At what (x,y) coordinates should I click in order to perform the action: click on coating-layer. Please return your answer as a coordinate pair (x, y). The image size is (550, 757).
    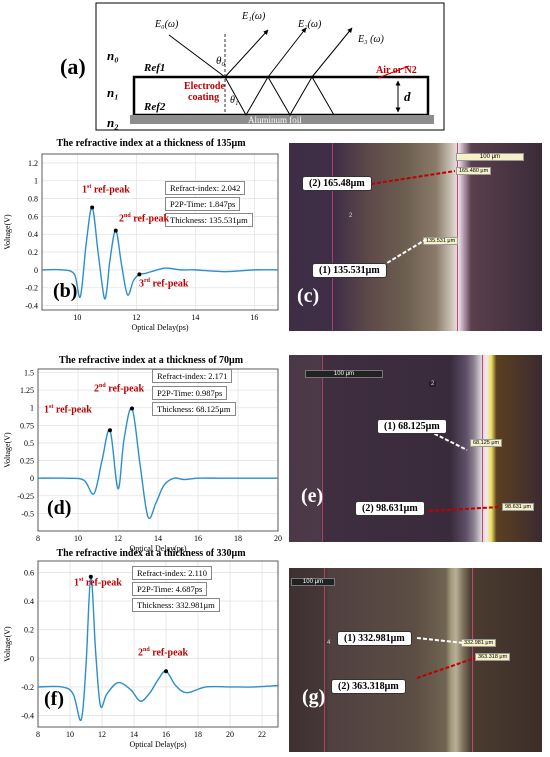
    Looking at the image, I should click on (281, 96).